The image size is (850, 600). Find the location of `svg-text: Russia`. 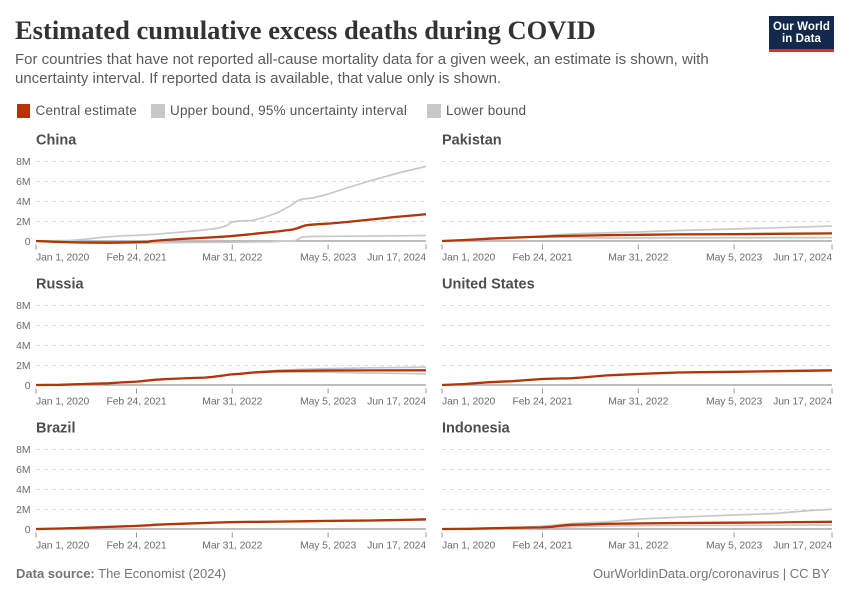

svg-text: Russia is located at coordinates (60, 285).